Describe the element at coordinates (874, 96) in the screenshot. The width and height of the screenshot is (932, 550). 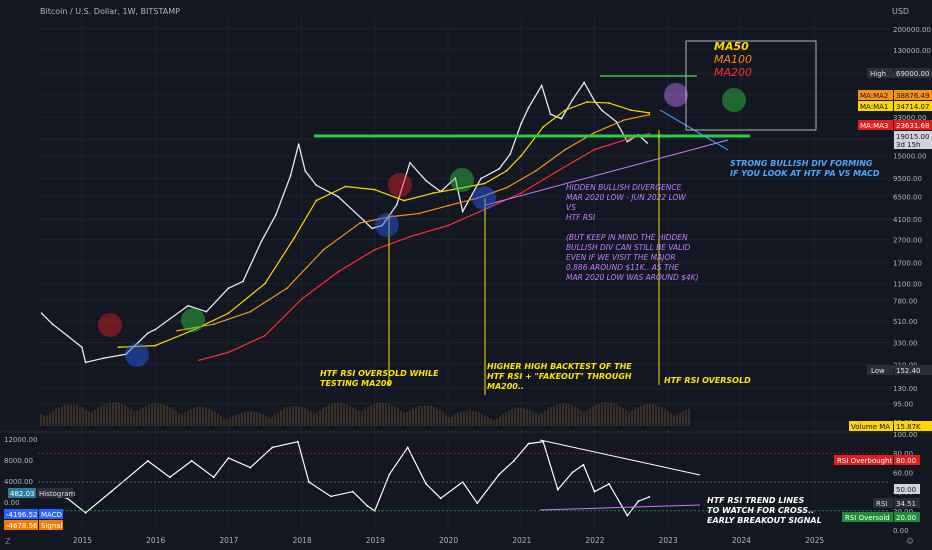
I see `ma2-tag-label: MA:MA2` at that location.